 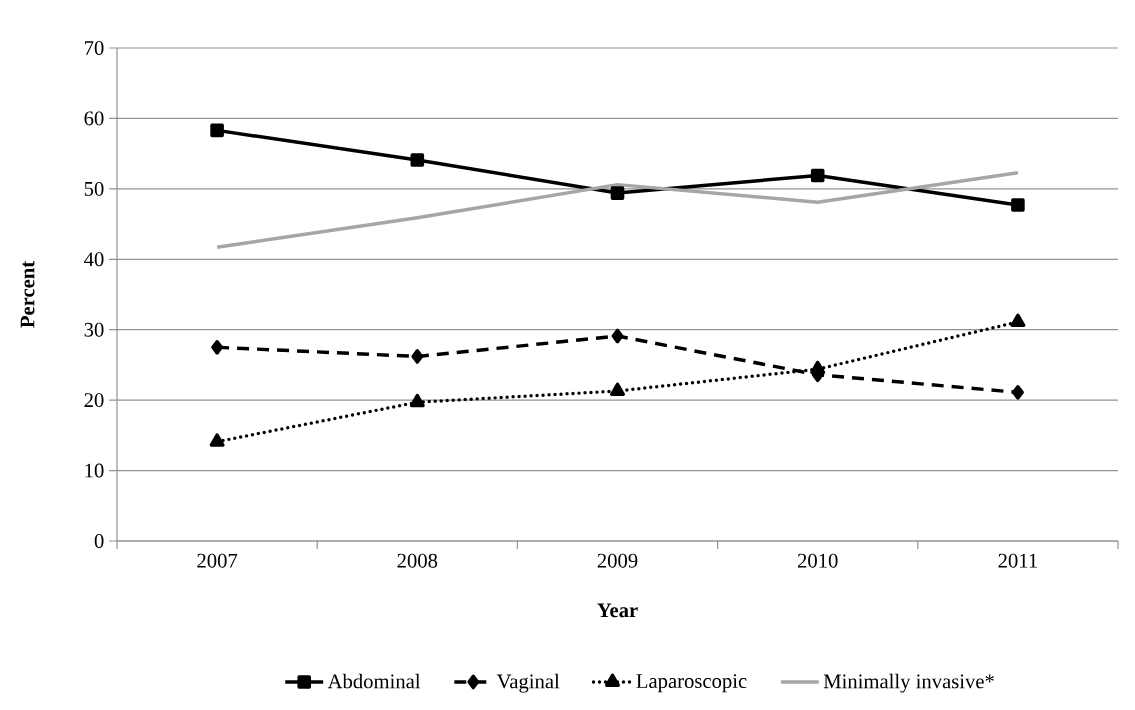 What do you see at coordinates (217, 560) in the screenshot?
I see `x-tick-label: 2007` at bounding box center [217, 560].